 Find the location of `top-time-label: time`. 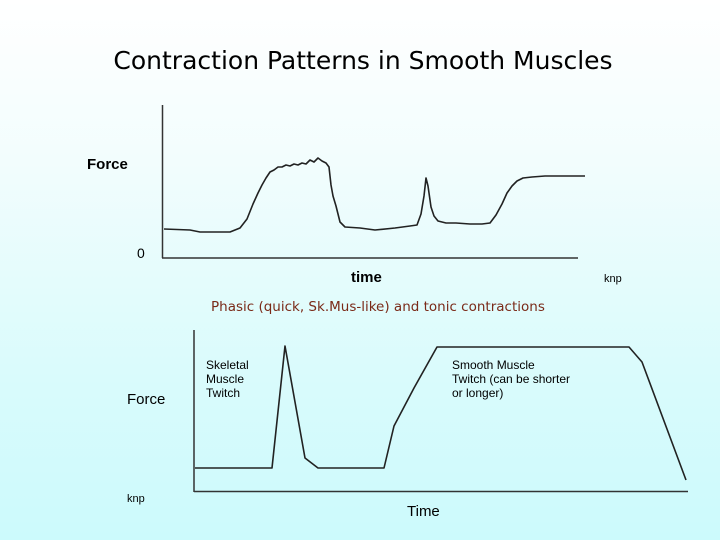

top-time-label: time is located at coordinates (366, 277).